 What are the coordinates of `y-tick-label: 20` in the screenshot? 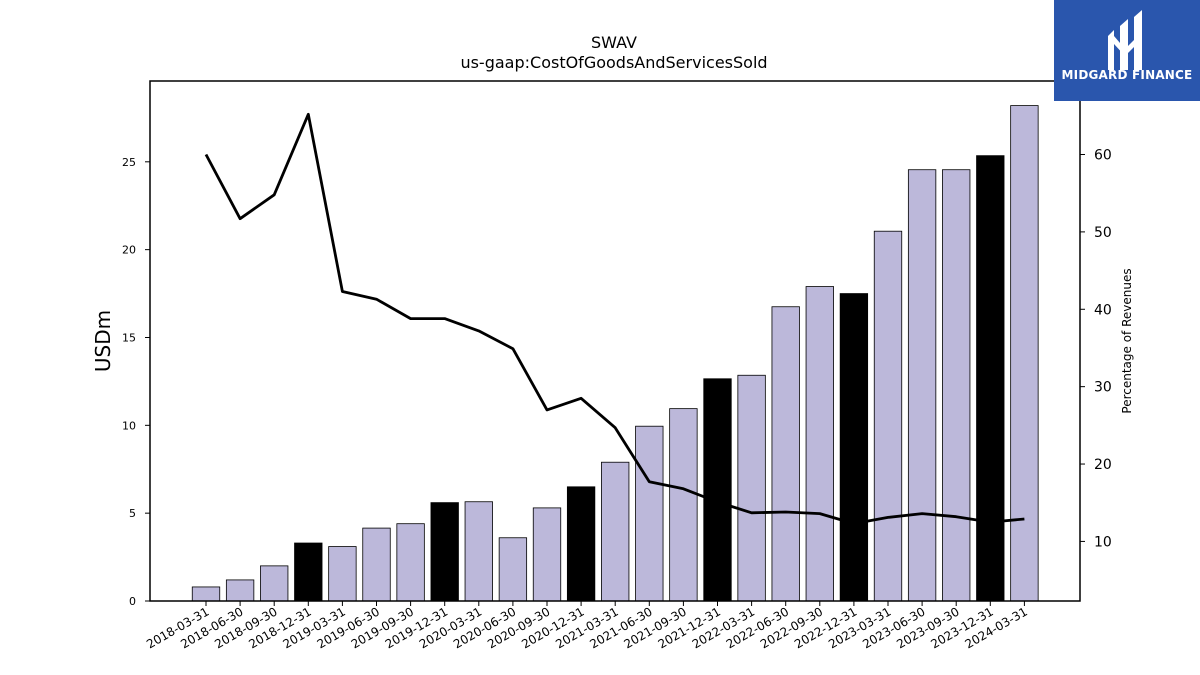 It's located at (129, 250).